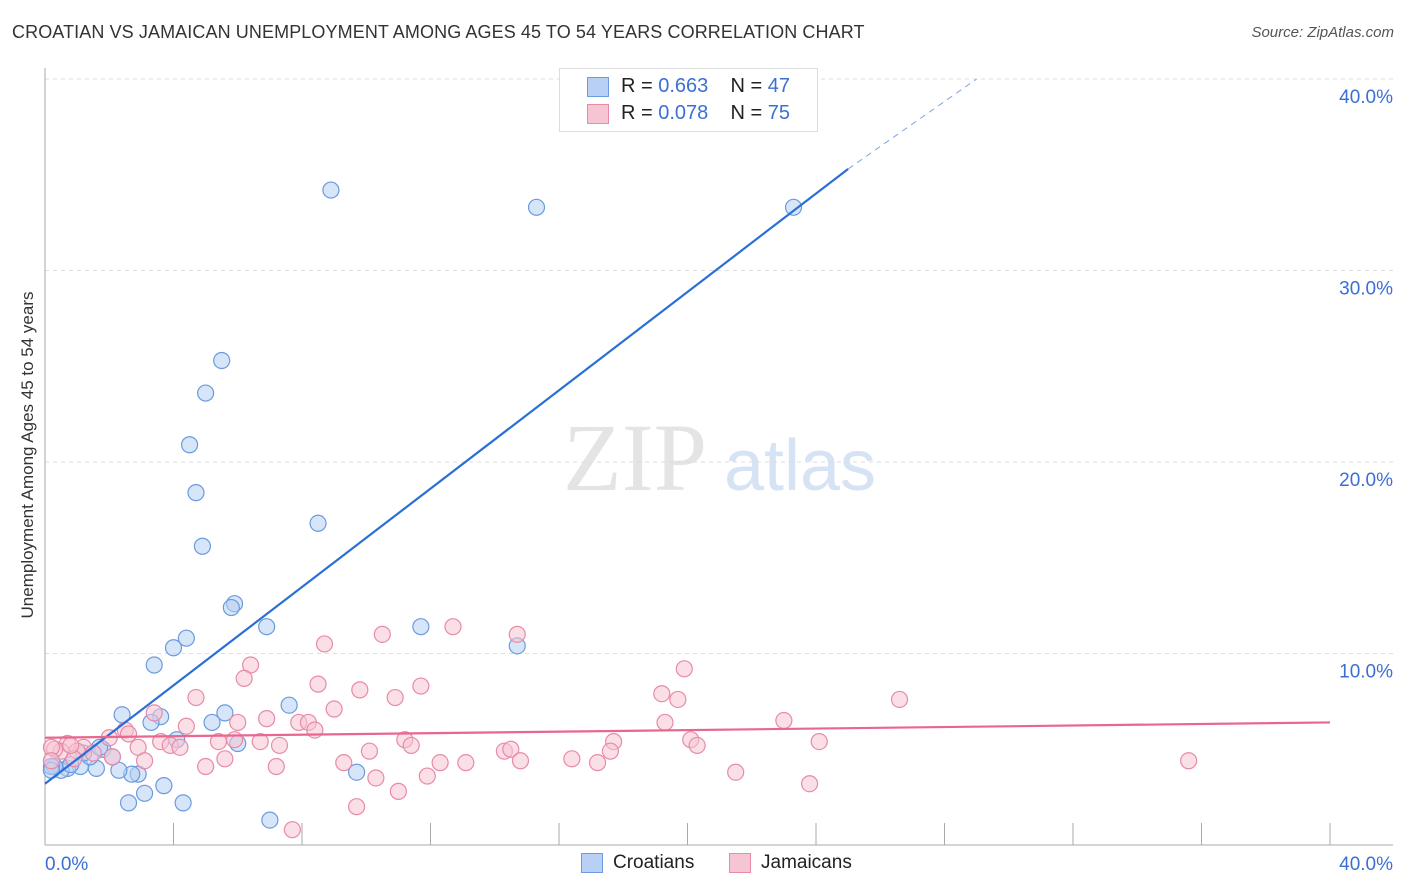 The image size is (1406, 892). What do you see at coordinates (779, 86) in the screenshot?
I see `n-value: 47` at bounding box center [779, 86].